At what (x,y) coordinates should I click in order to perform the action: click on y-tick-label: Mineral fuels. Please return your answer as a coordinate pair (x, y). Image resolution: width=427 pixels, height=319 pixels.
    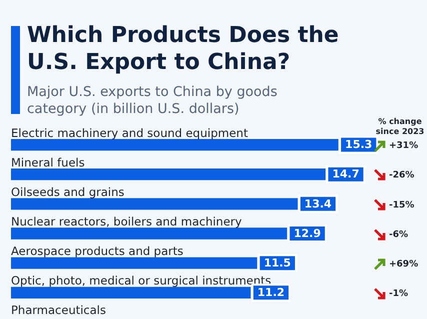
    Looking at the image, I should click on (48, 162).